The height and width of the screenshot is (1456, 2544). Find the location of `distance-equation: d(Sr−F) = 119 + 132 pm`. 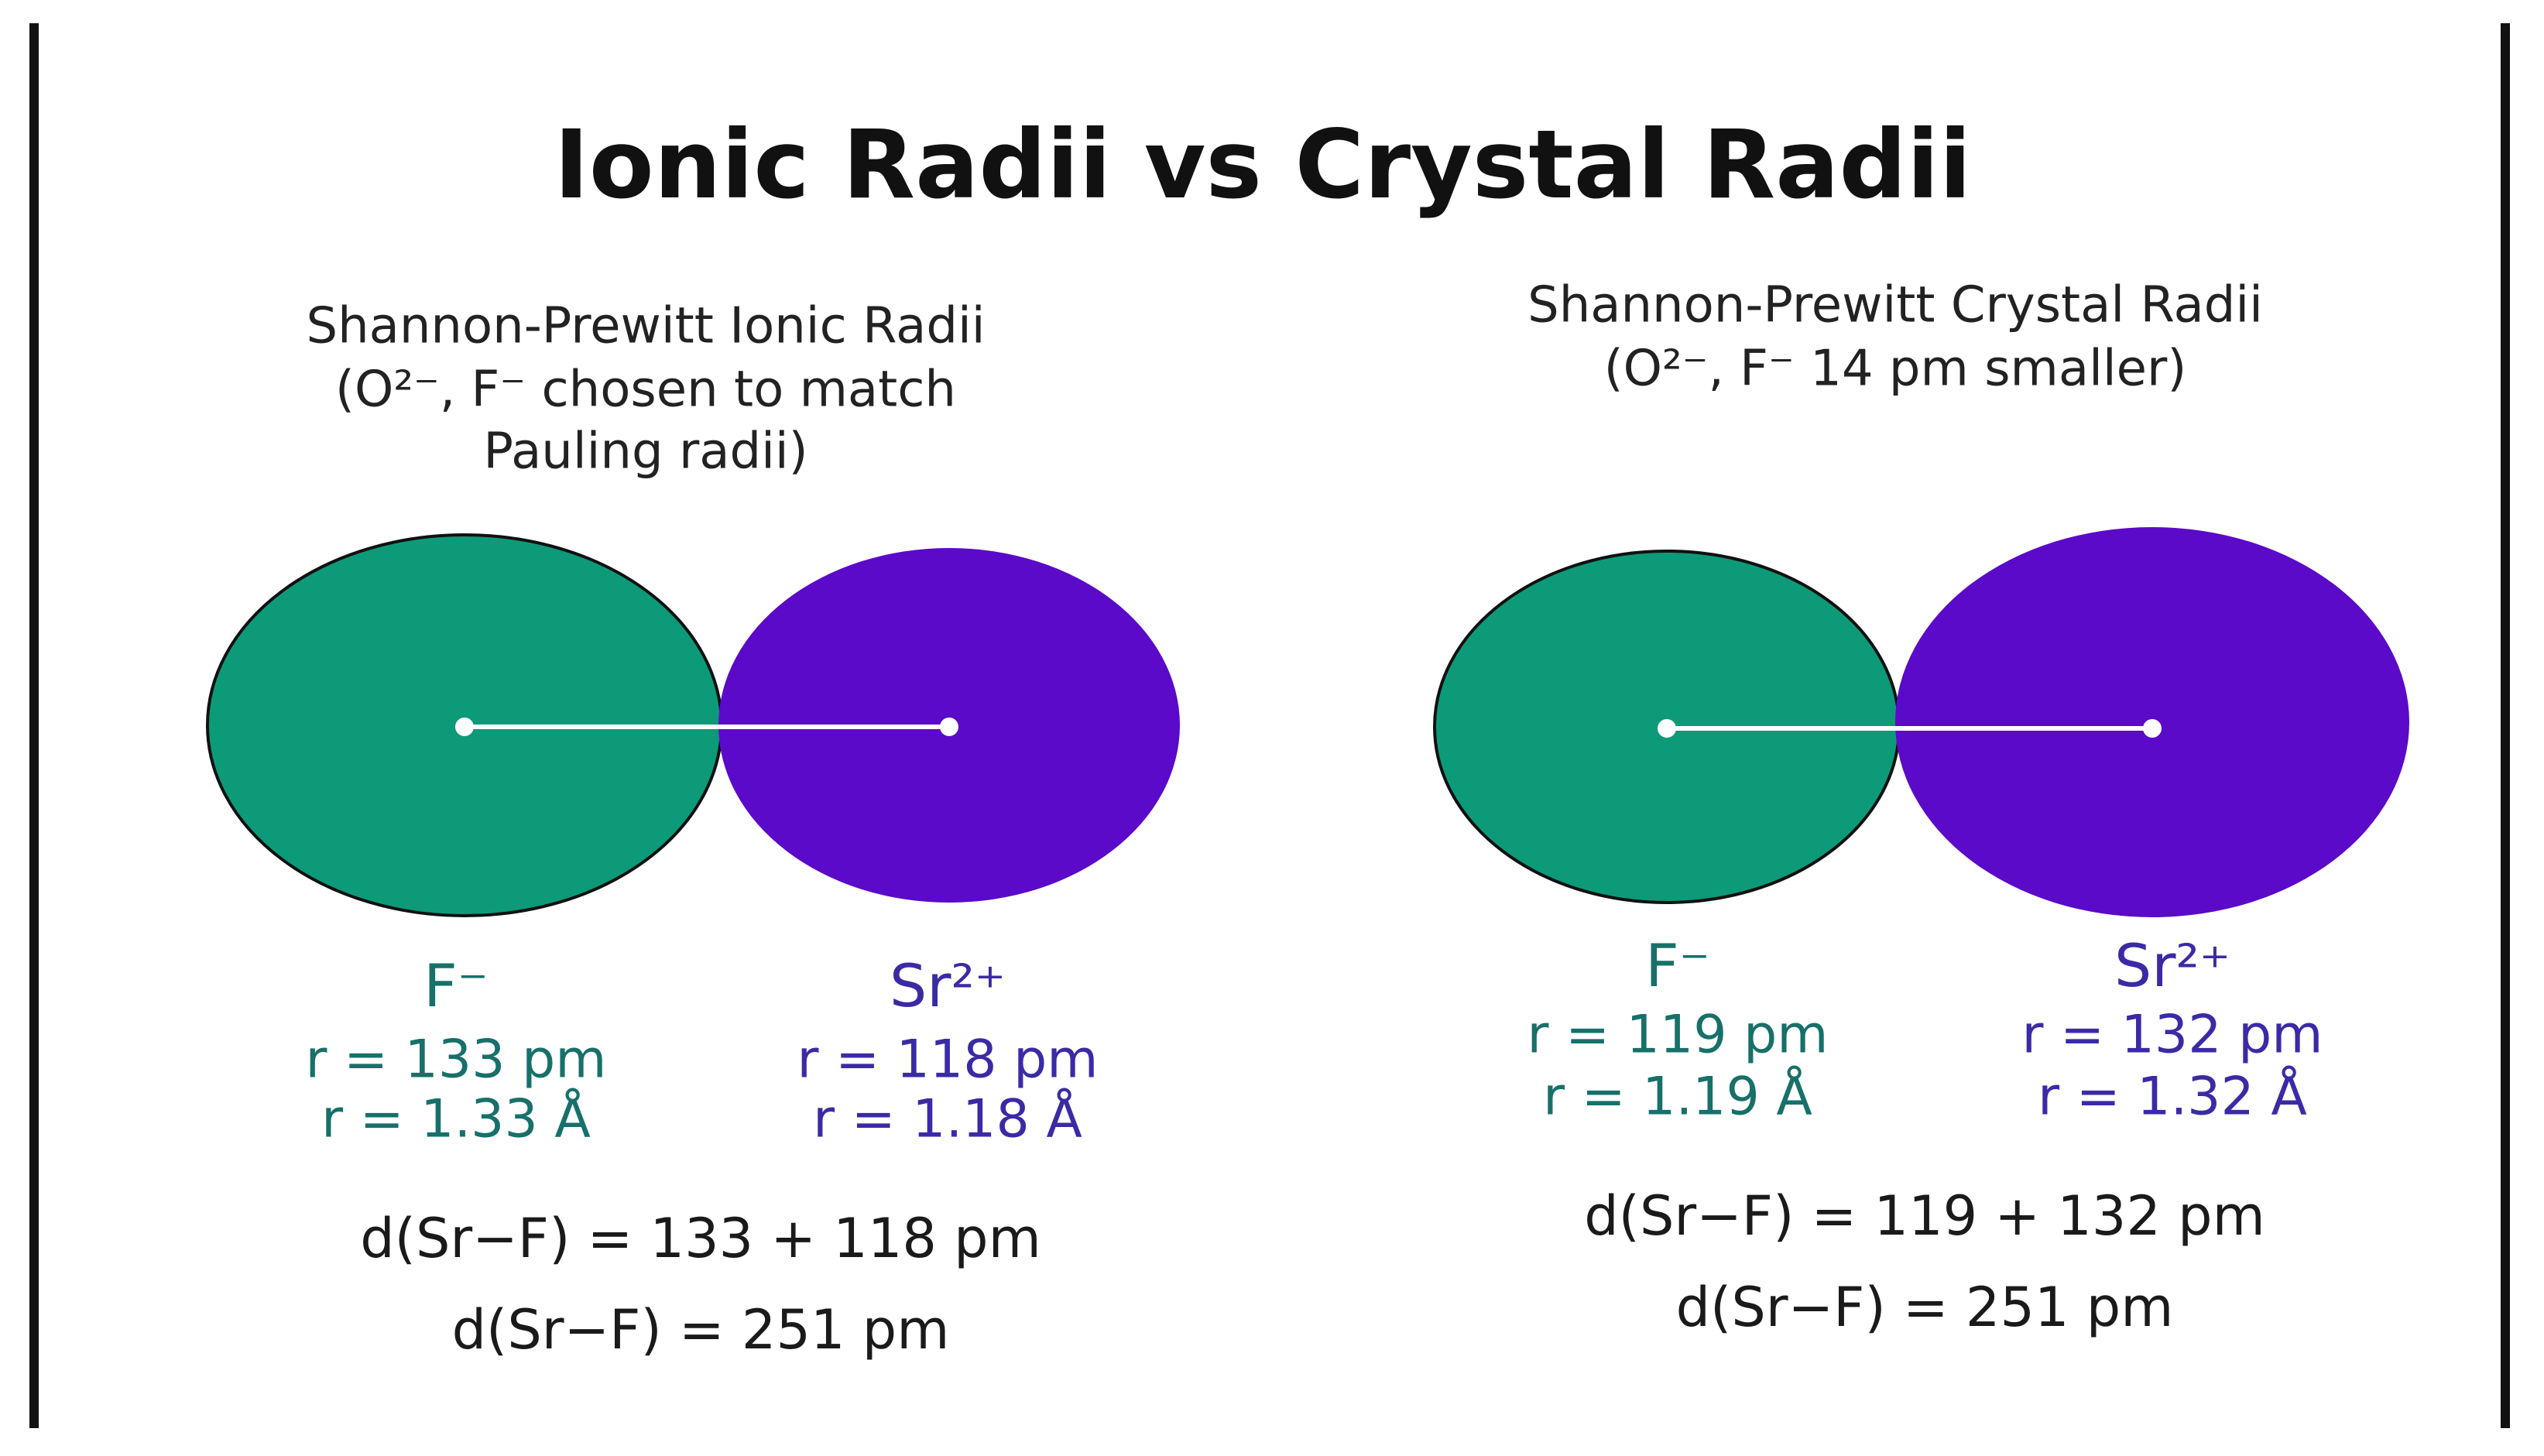

distance-equation: d(Sr−F) = 119 + 132 pm is located at coordinates (1924, 1216).